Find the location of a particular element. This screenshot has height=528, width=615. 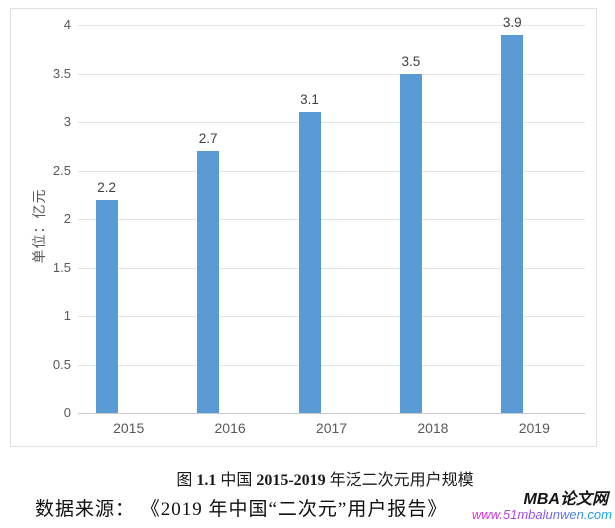

bar-value-label: 2.2 is located at coordinates (107, 187).